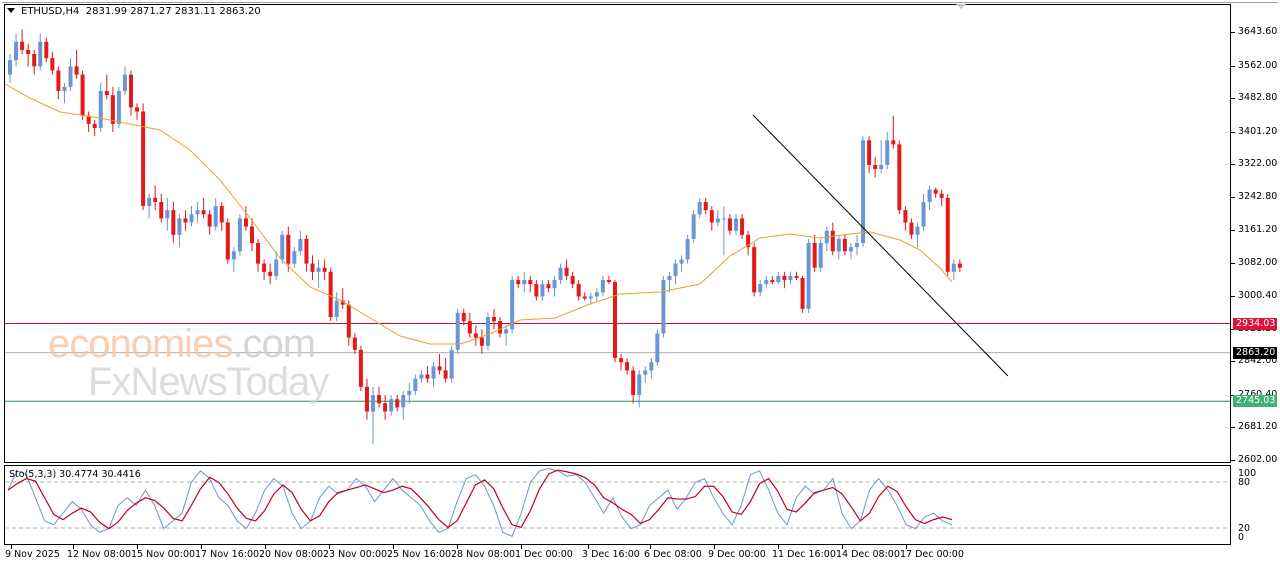 Image resolution: width=1280 pixels, height=567 pixels. Describe the element at coordinates (1233, 99) in the screenshot. I see `price-tick` at that location.